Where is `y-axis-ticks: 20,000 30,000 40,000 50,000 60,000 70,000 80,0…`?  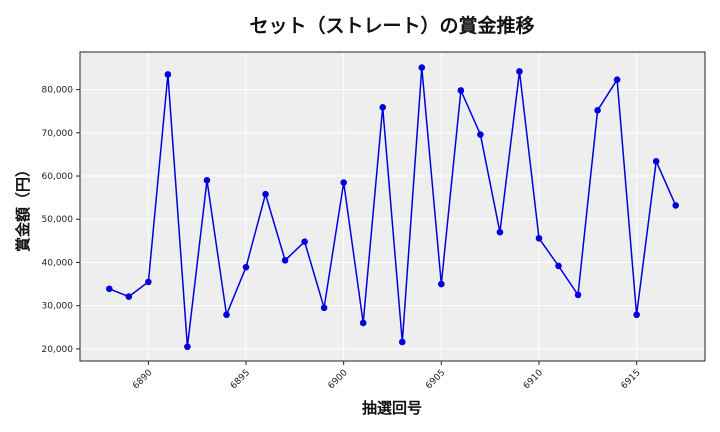 y-axis-ticks: 20,000 30,000 40,000 50,000 60,000 70,000 80,0… is located at coordinates (61, 220).